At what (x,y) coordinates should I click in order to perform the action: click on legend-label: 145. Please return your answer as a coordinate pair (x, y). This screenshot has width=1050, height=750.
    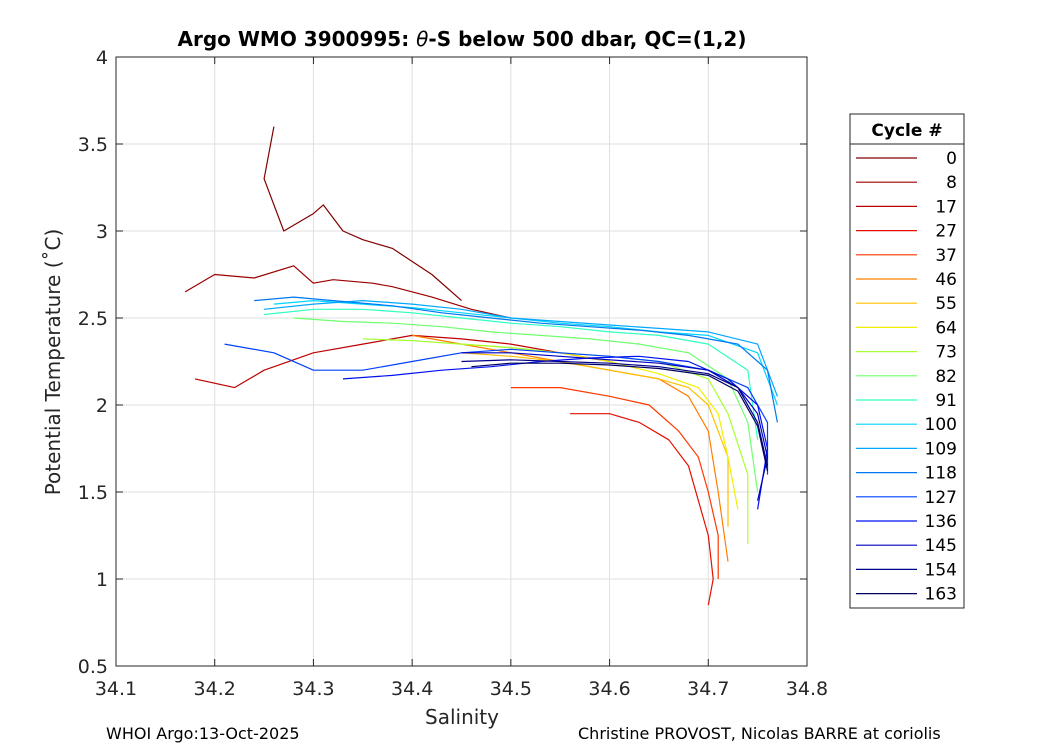
    Looking at the image, I should click on (941, 546).